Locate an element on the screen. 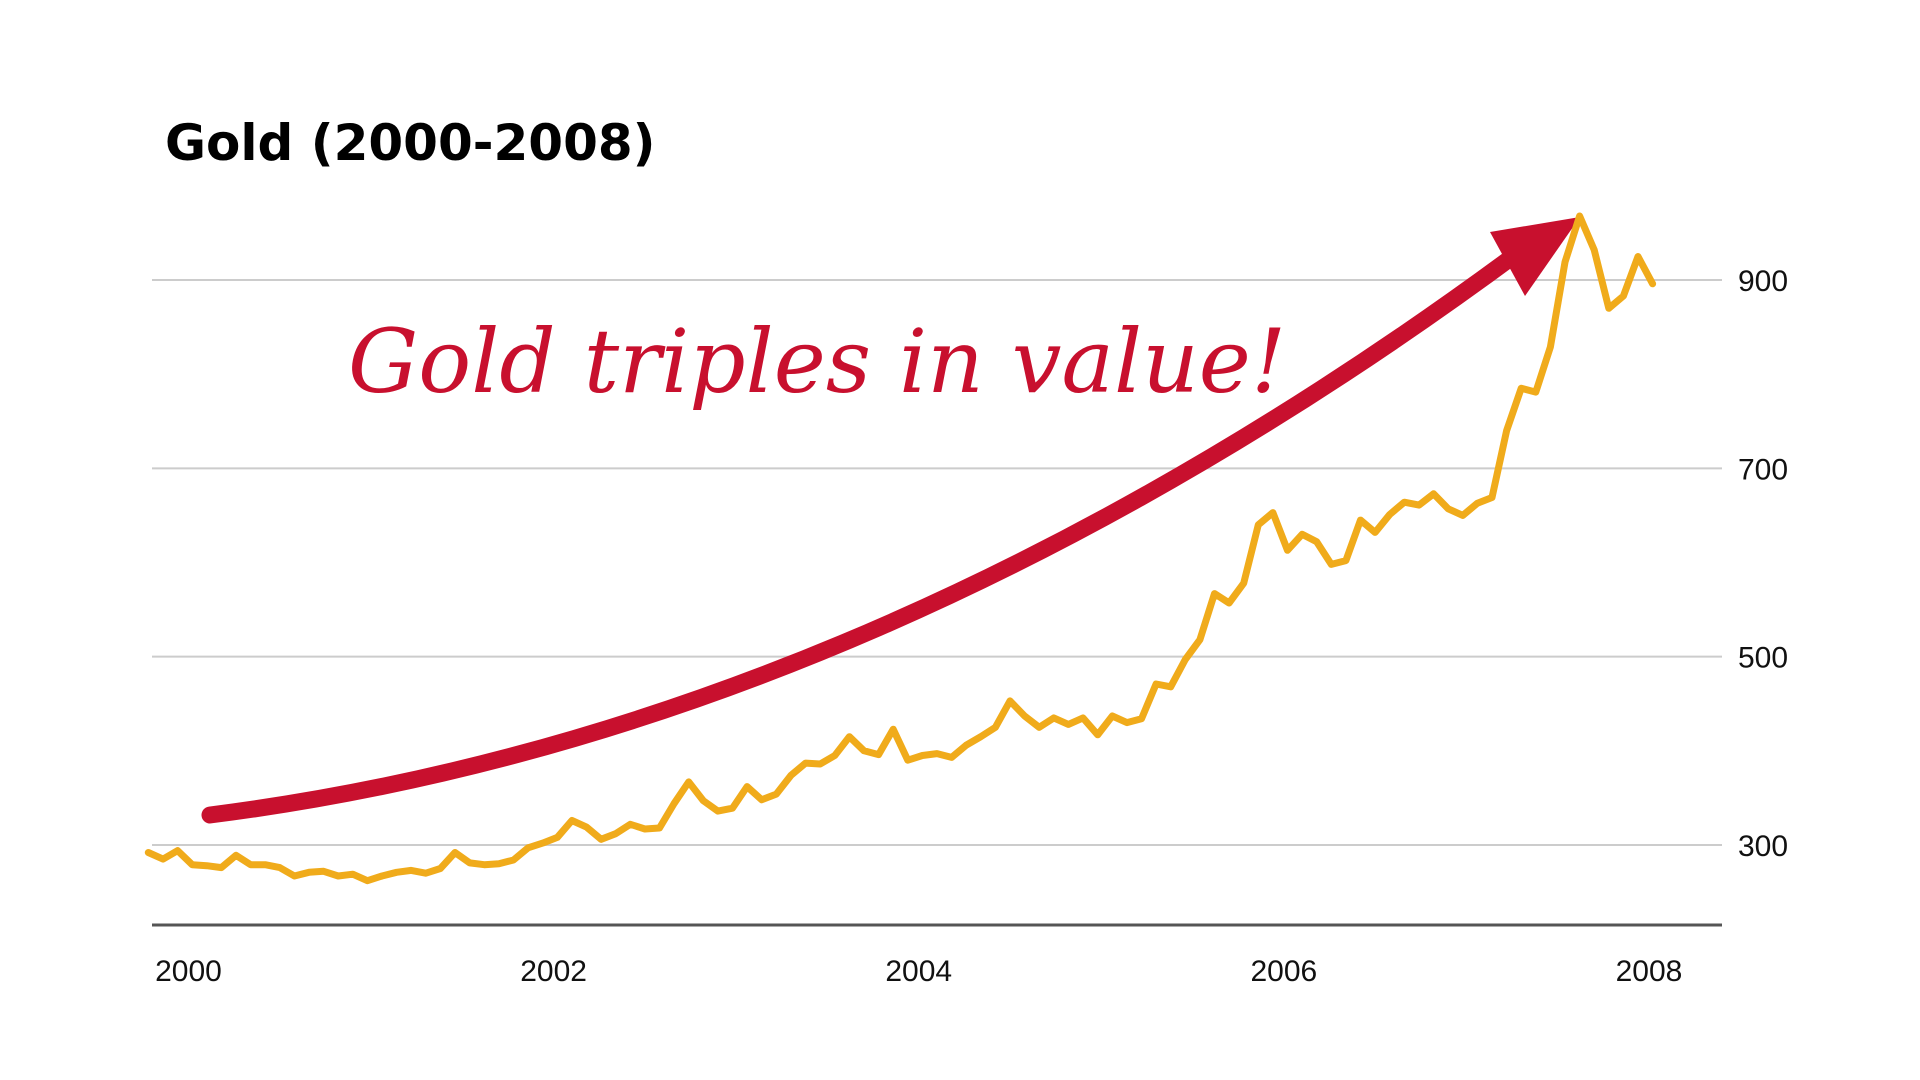 The width and height of the screenshot is (1920, 1080). x-tick-labels: 2000 2002 2004 2006 2008 is located at coordinates (918, 971).